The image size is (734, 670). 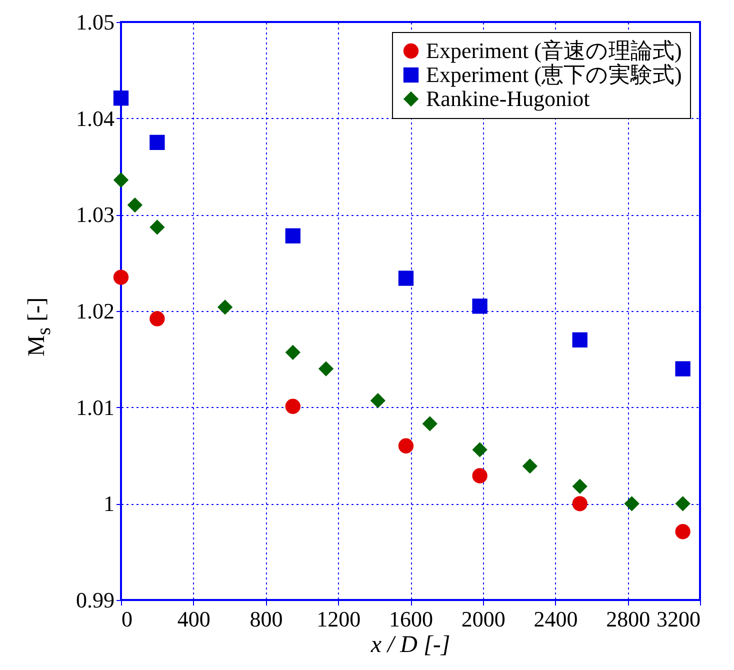 I want to click on y-tick-label: 1.03, so click(x=95, y=215).